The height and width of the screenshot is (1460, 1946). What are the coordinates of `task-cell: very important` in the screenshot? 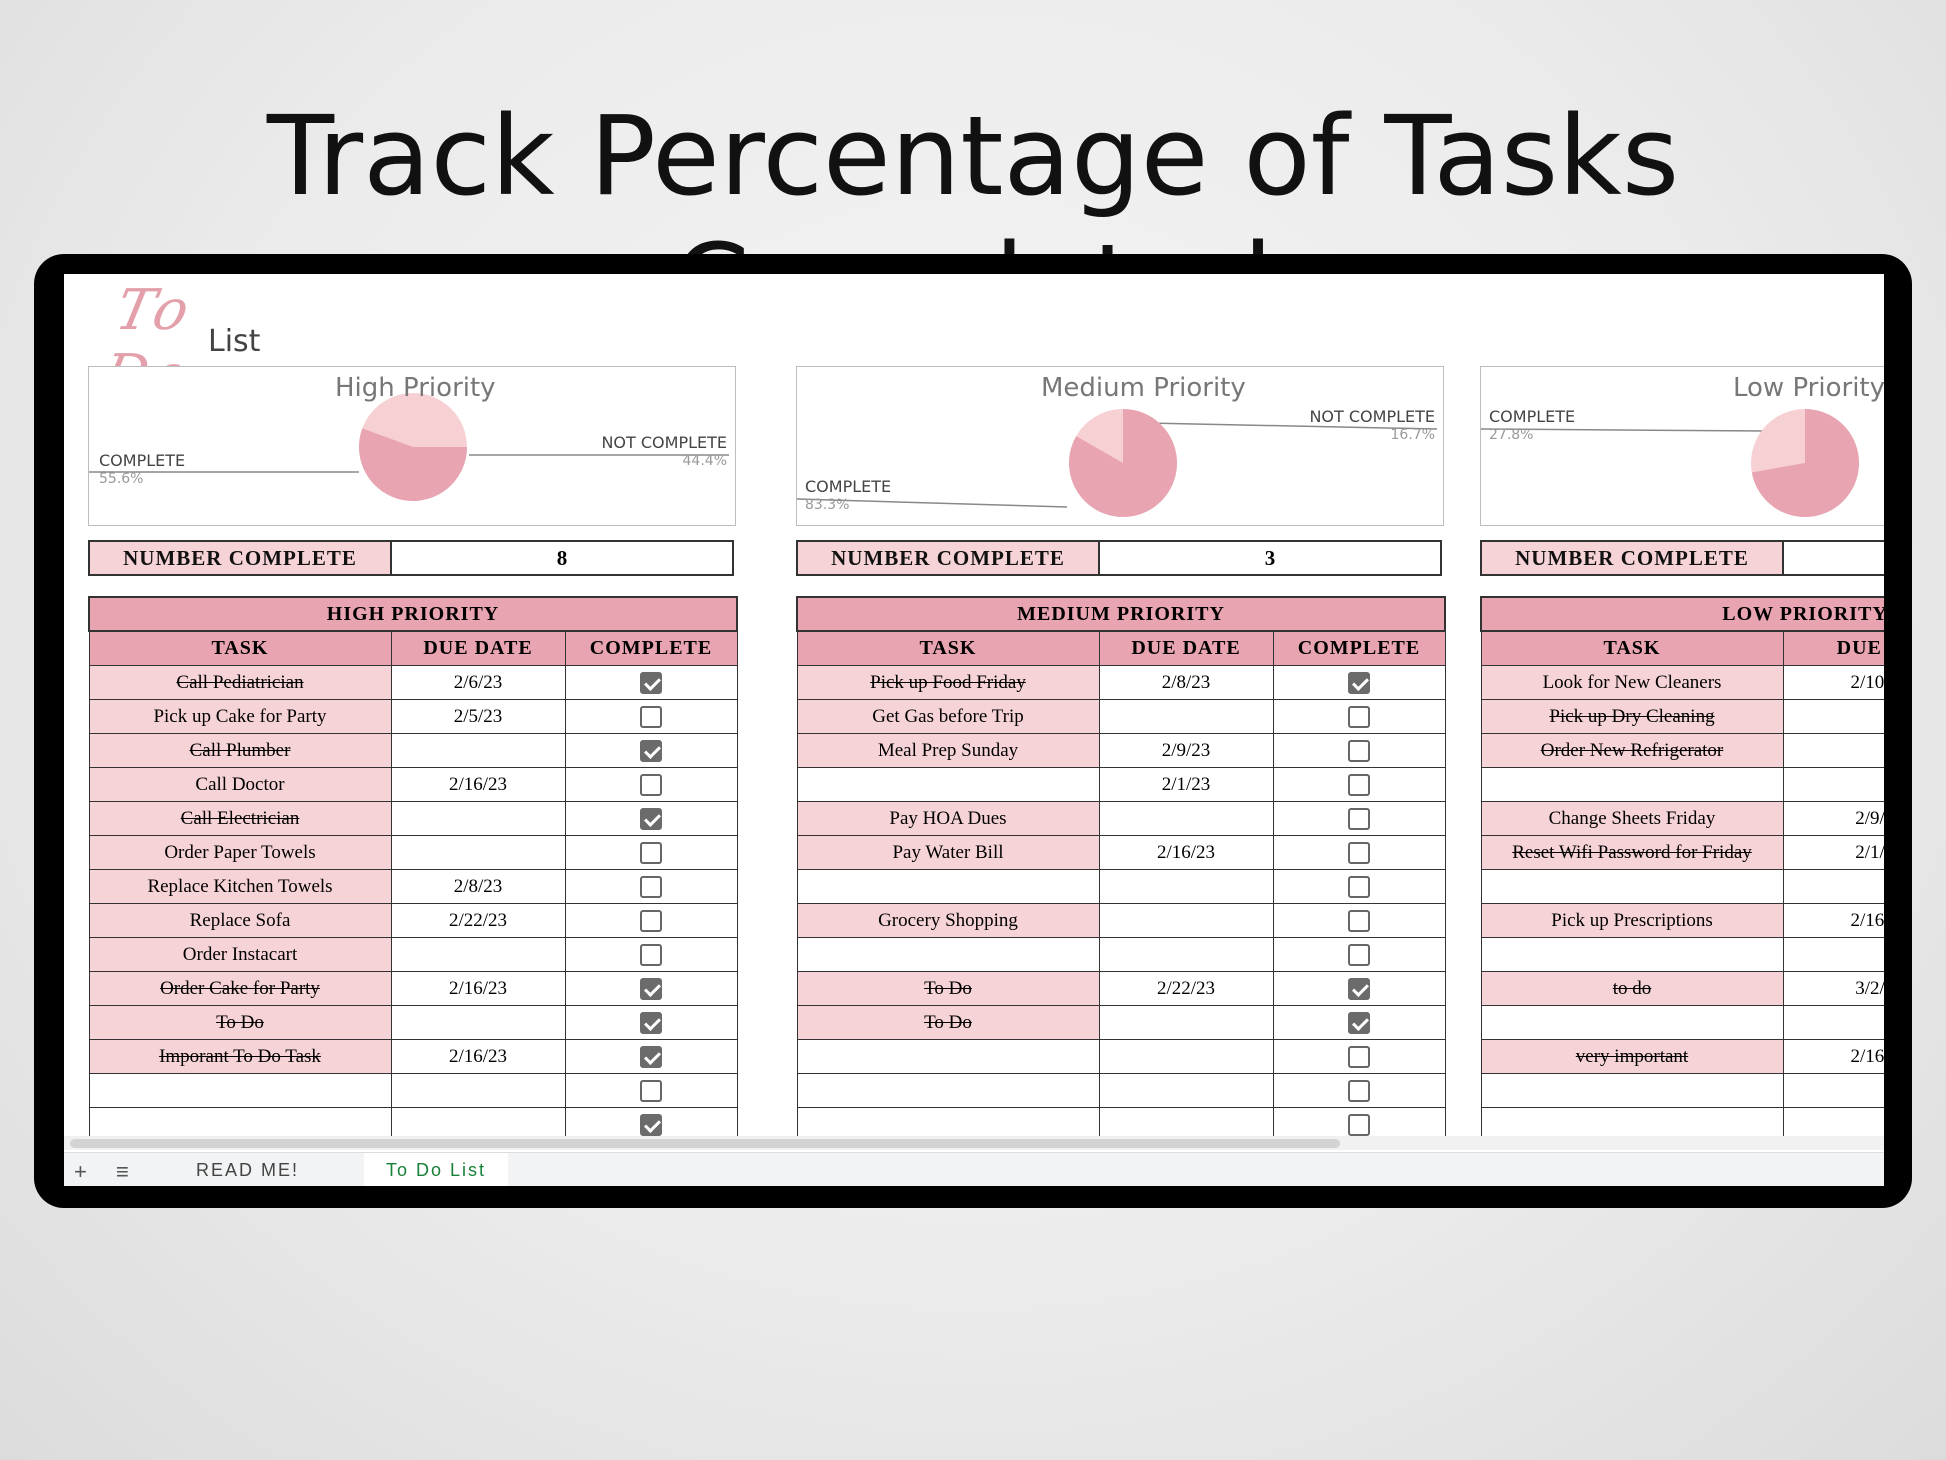 It's located at (1632, 1056).